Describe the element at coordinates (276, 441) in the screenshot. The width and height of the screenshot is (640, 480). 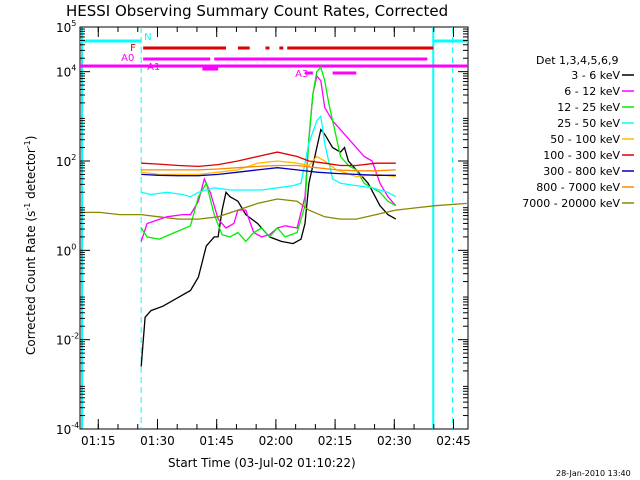
I see `x-tick-label: 02:00` at that location.